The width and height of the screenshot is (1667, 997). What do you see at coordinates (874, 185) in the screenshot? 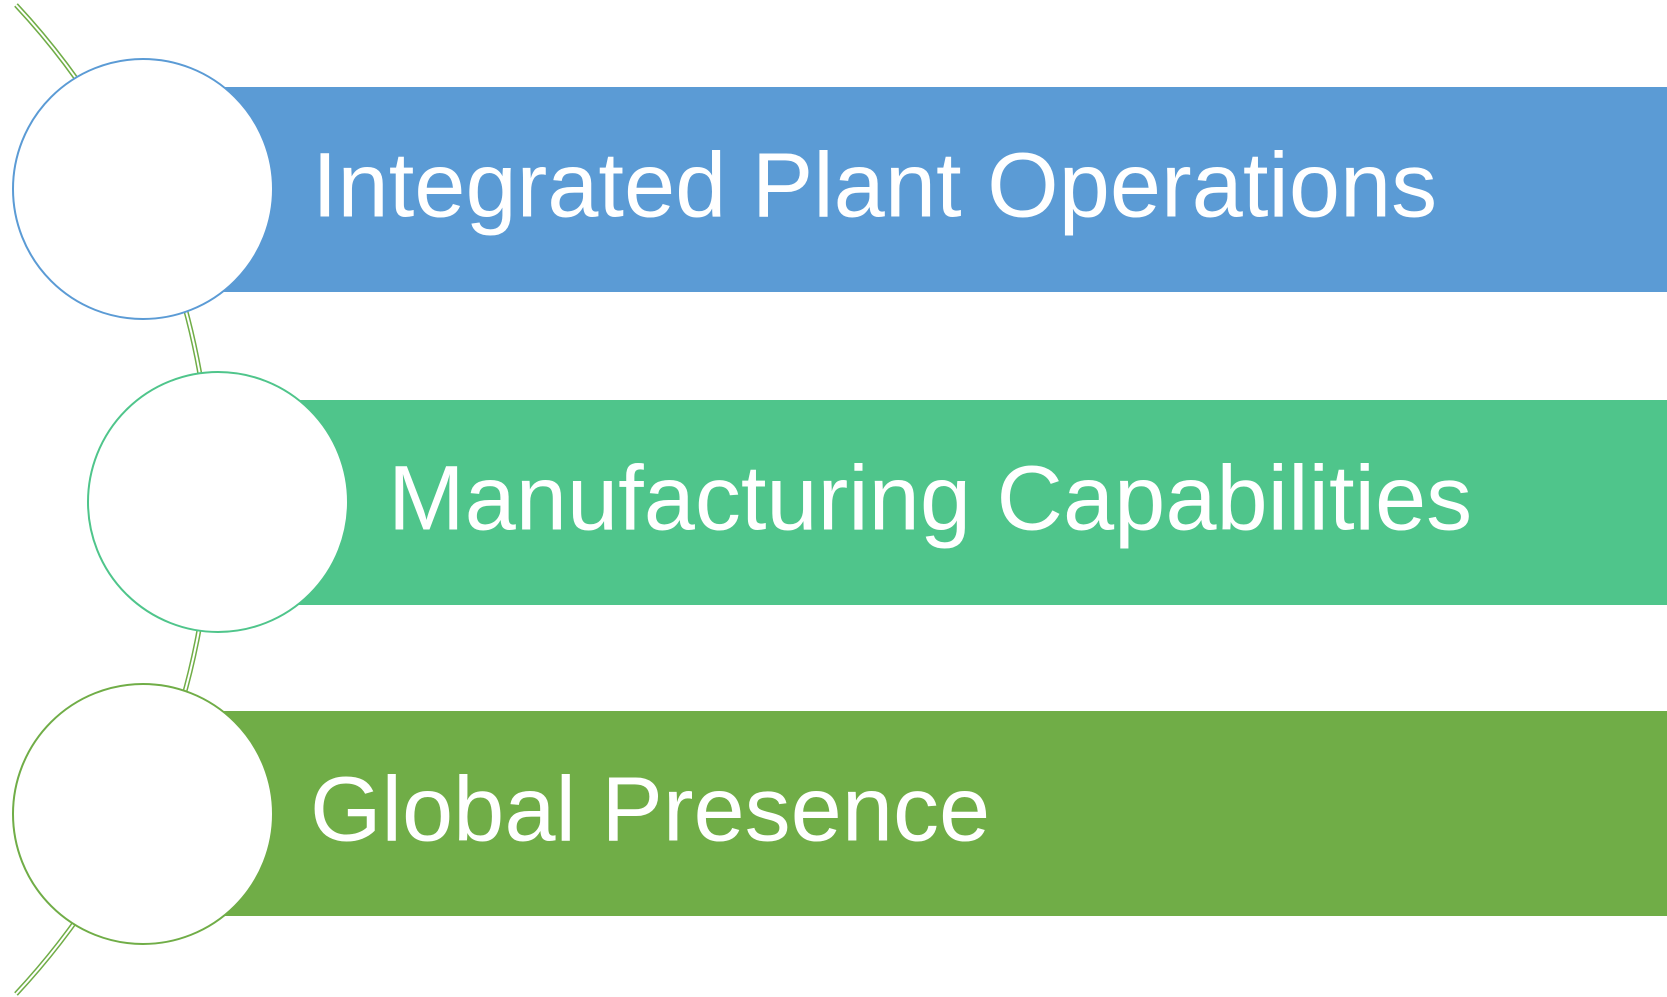
I see `item-label: Integrated Plant Operations` at bounding box center [874, 185].